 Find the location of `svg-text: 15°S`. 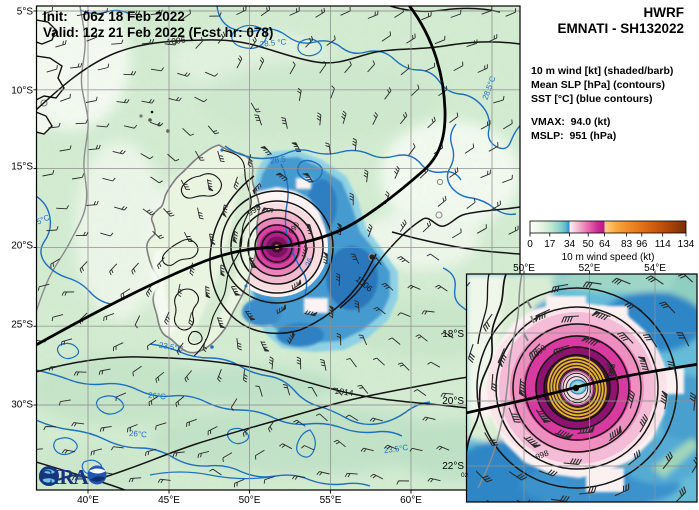

svg-text: 15°S is located at coordinates (22, 167).